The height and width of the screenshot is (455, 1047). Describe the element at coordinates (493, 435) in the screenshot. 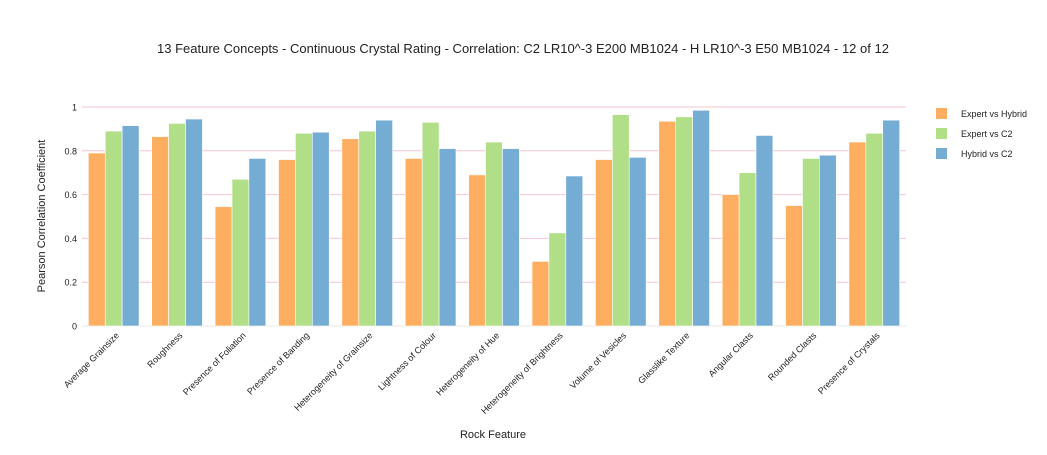

I see `x-axis-title: Rock Feature` at that location.